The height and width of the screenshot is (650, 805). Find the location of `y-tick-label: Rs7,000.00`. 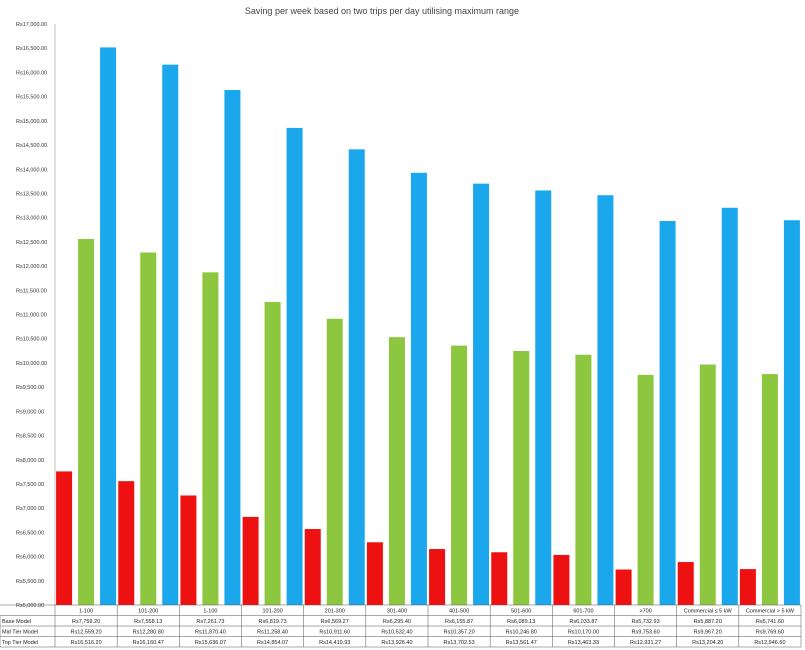

y-tick-label: Rs7,000.00 is located at coordinates (30, 509).